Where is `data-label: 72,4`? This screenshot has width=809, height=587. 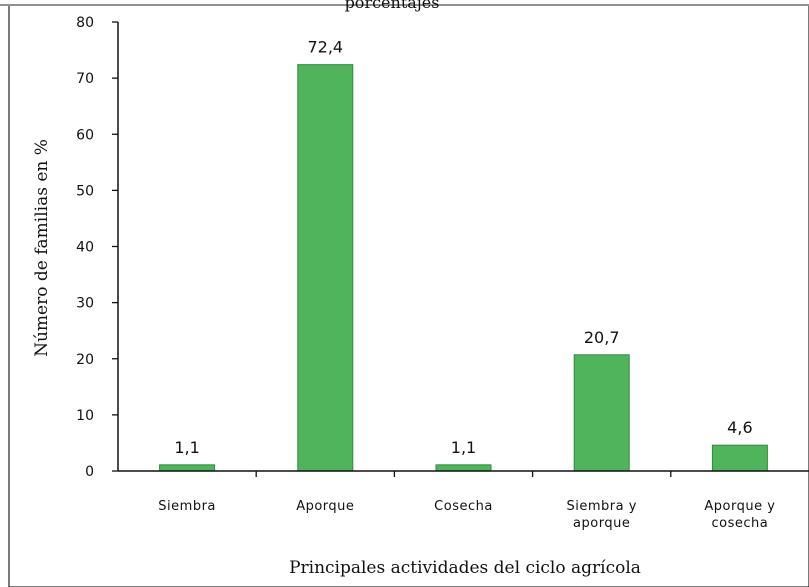
data-label: 72,4 is located at coordinates (325, 47).